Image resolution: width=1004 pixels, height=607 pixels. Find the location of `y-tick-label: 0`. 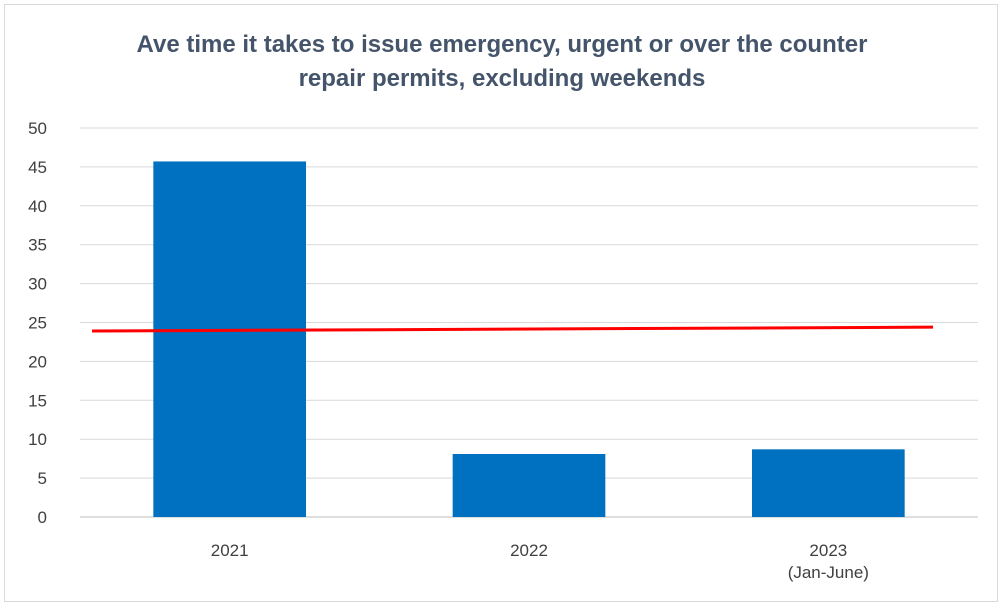

y-tick-label: 0 is located at coordinates (42, 517).